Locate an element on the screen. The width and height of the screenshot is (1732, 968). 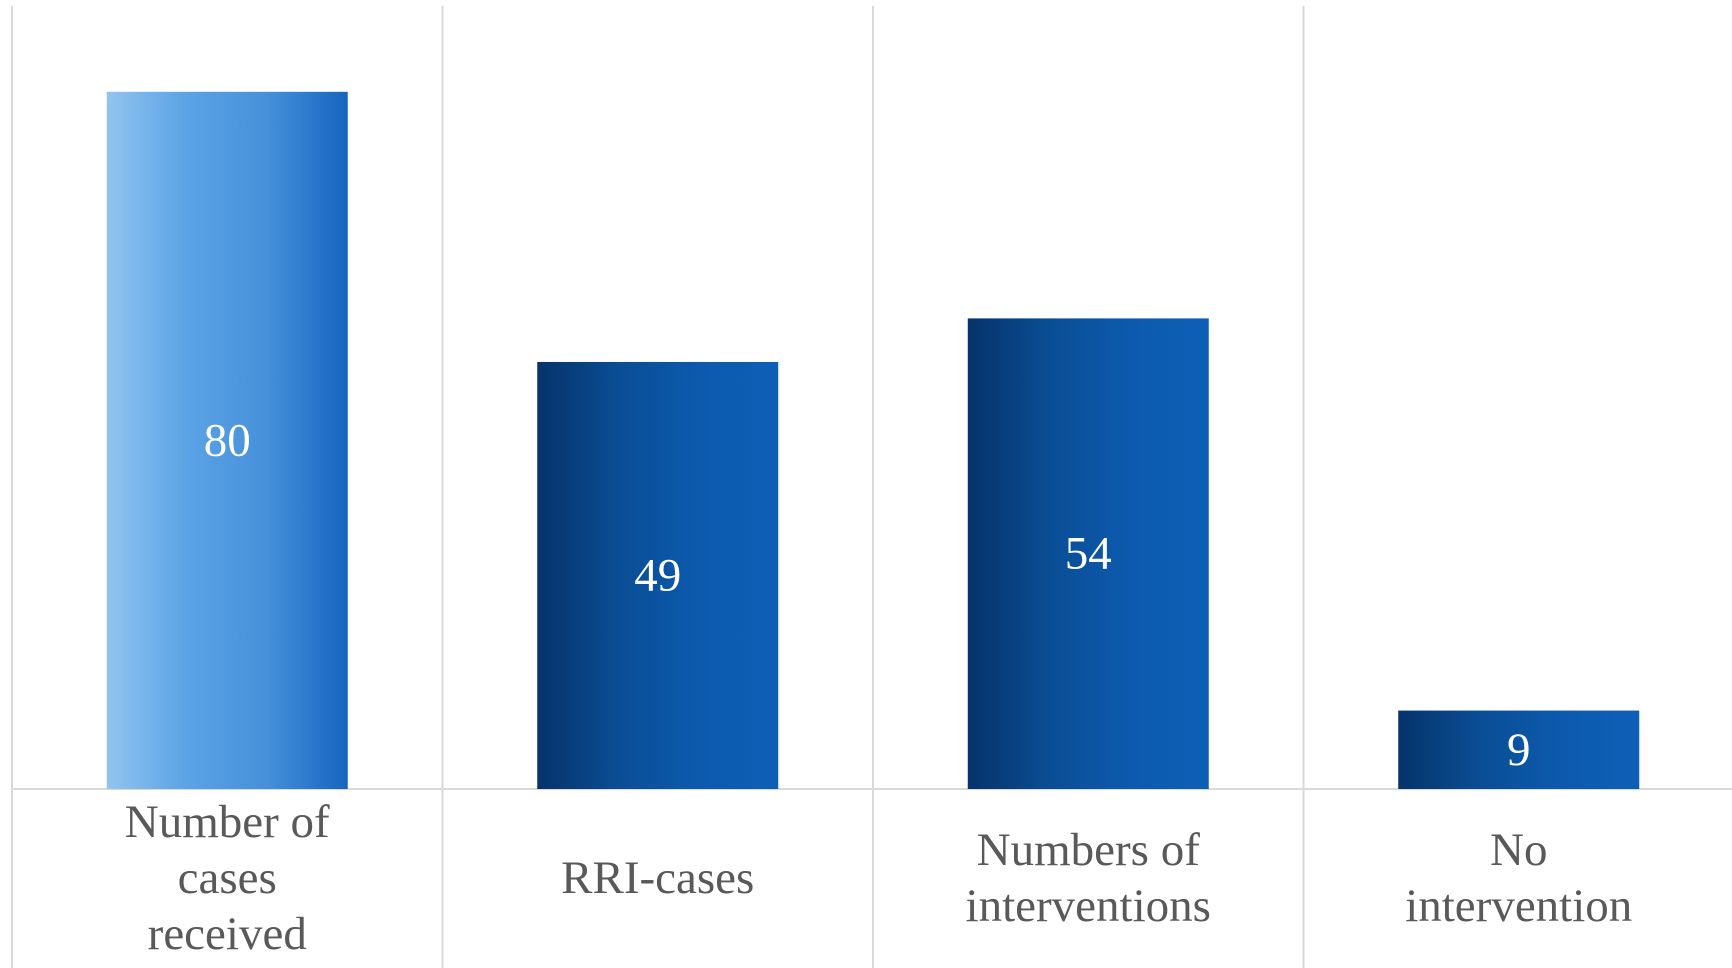
x-tick-label: No intervention is located at coordinates (1518, 878).